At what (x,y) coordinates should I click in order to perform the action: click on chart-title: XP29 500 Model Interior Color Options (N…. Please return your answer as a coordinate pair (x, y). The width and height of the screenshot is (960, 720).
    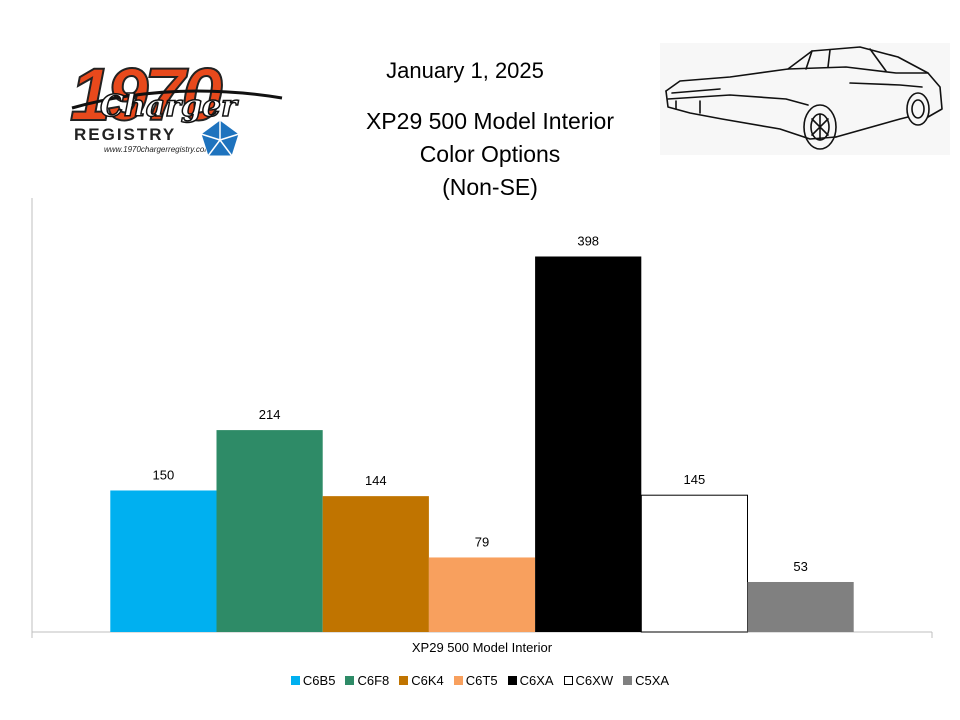
    Looking at the image, I should click on (490, 154).